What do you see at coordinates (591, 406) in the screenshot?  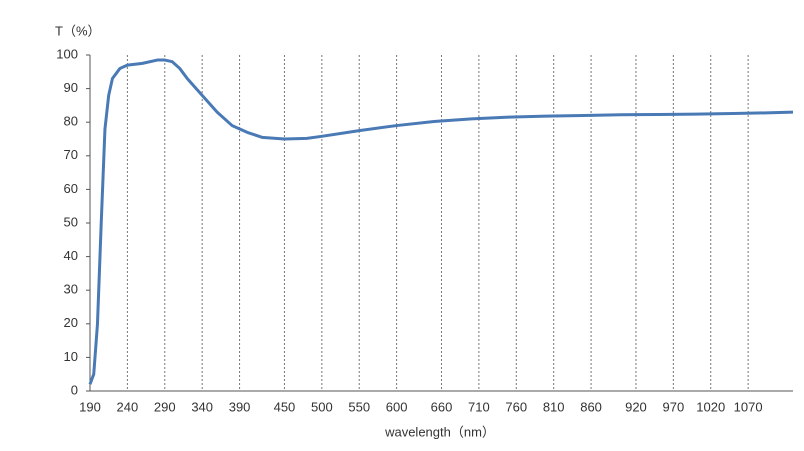 I see `x-tick-label: 860` at bounding box center [591, 406].